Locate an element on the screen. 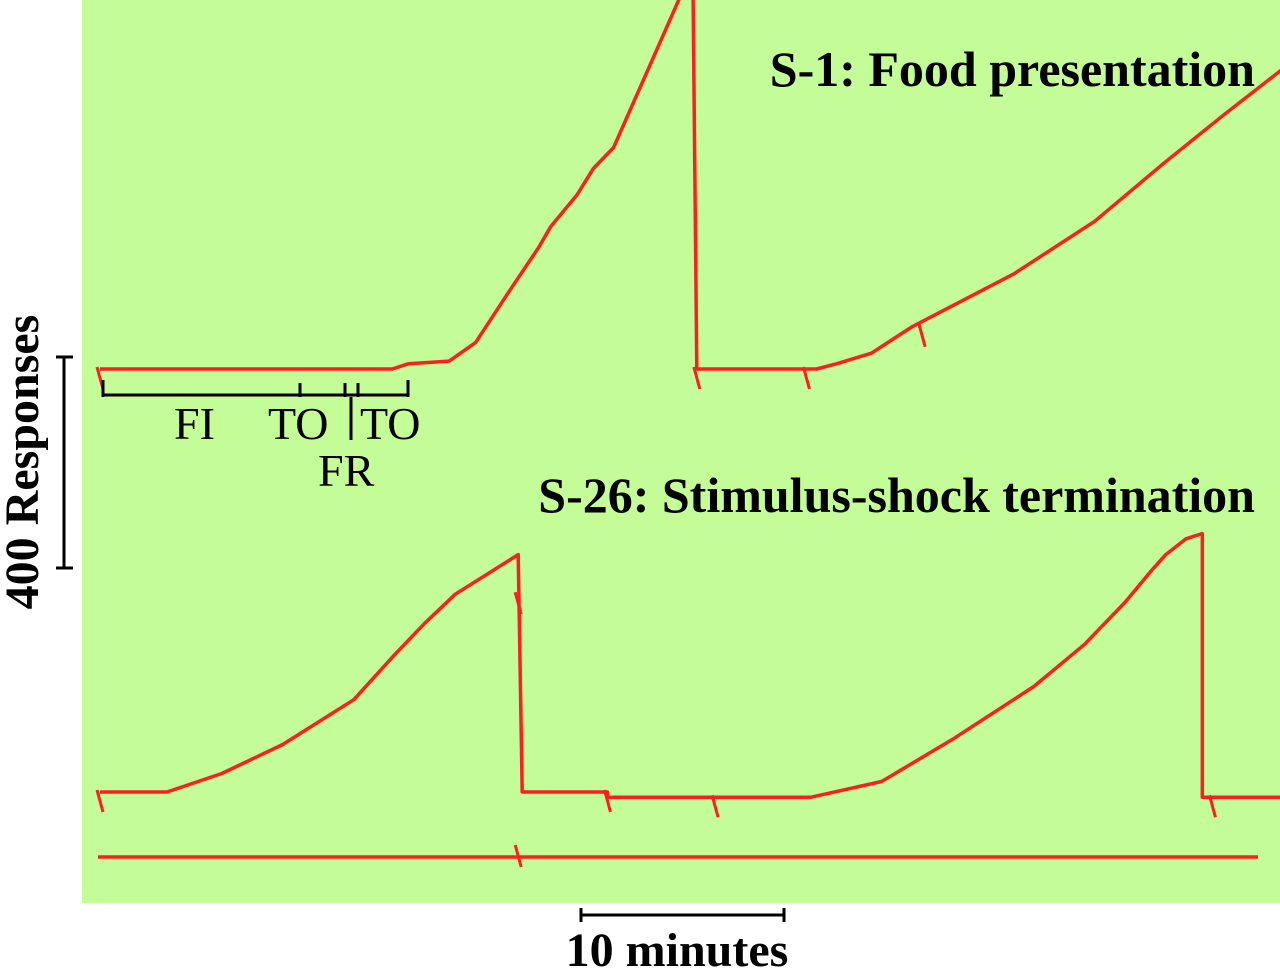 The width and height of the screenshot is (1280, 969). response-scale-label: 400 Responses is located at coordinates (24, 462).